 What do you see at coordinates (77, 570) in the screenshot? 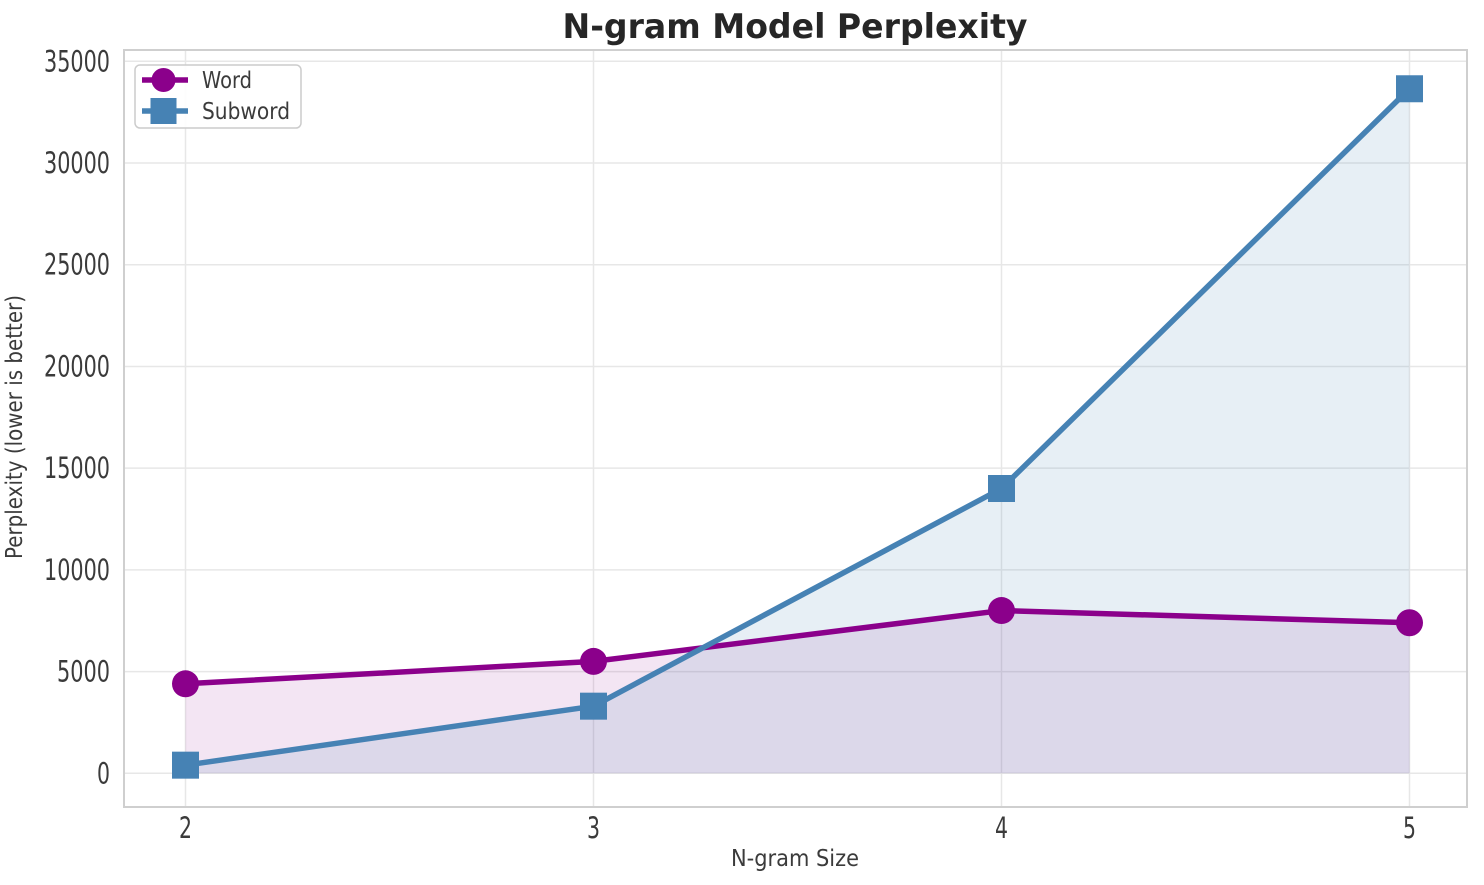
I see `y-tick-label: 10000` at bounding box center [77, 570].